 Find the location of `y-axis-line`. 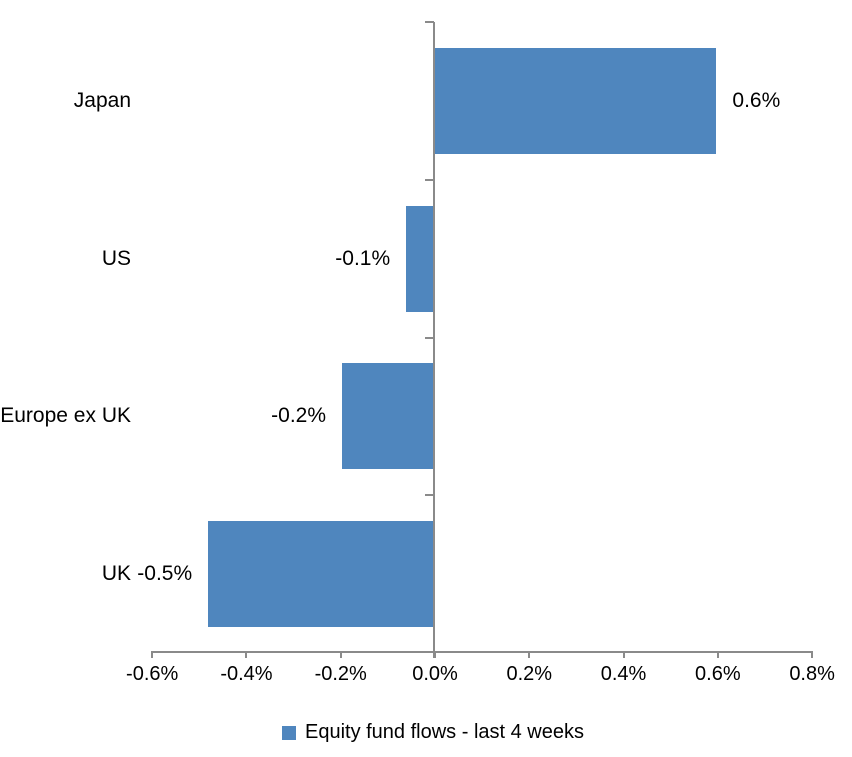

y-axis-line is located at coordinates (434, 340).